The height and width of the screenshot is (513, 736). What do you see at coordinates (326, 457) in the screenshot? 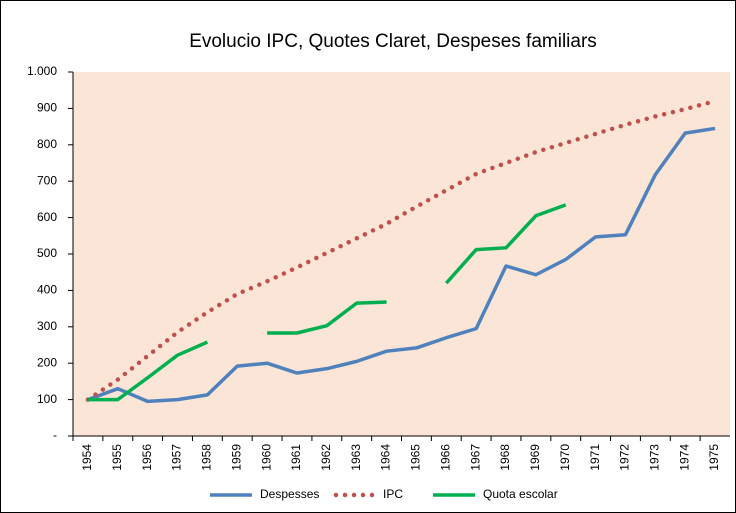
I see `x-tick-label: 1962` at bounding box center [326, 457].